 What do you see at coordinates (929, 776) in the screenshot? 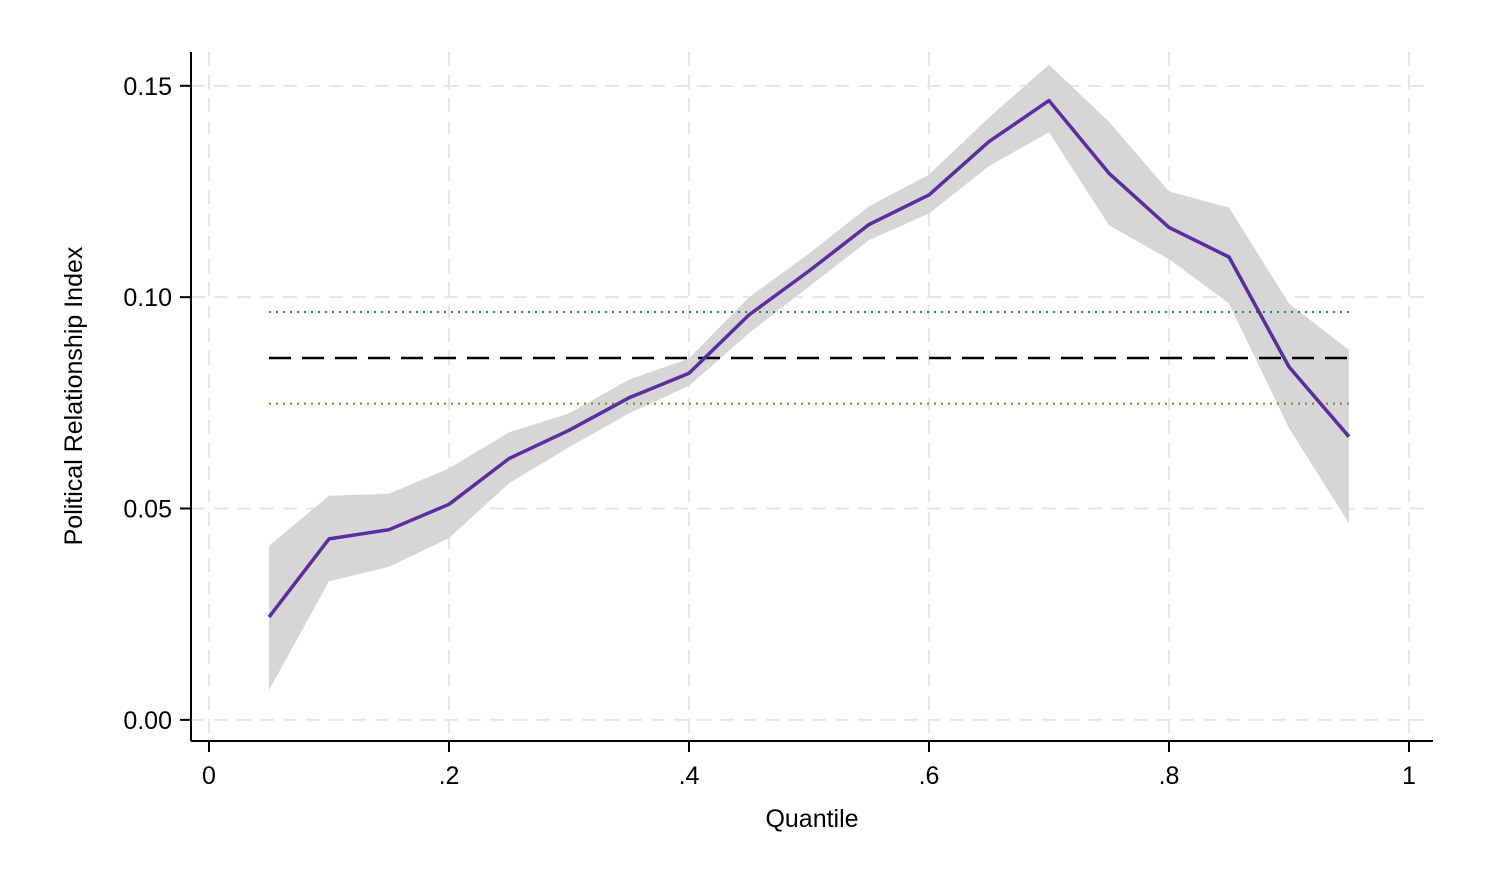
I see `x-tick-label: .6` at bounding box center [929, 776].